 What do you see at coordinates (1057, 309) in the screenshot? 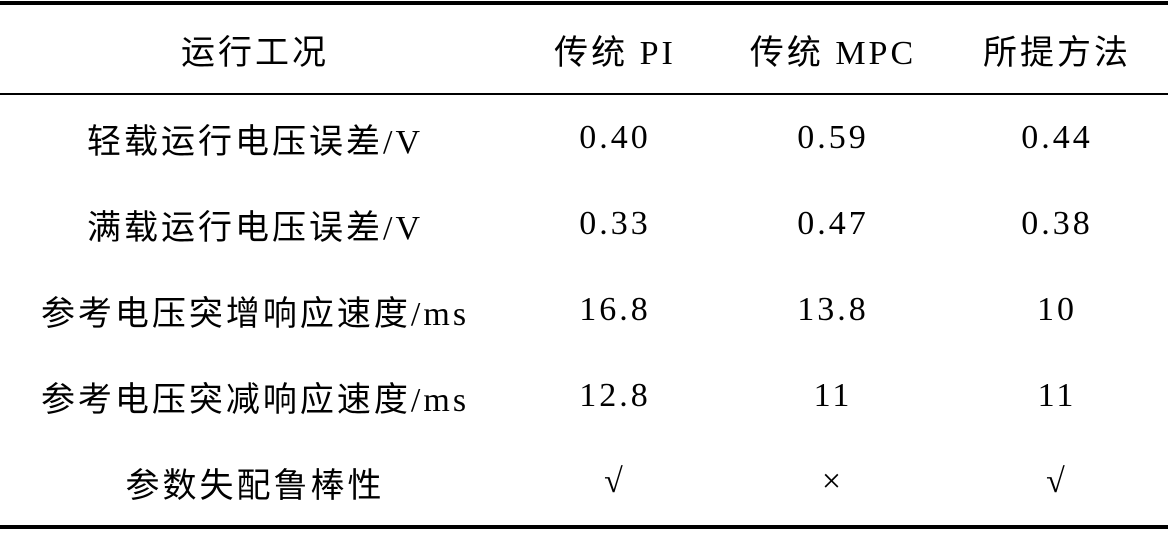
I see `table-cell: 10` at bounding box center [1057, 309].